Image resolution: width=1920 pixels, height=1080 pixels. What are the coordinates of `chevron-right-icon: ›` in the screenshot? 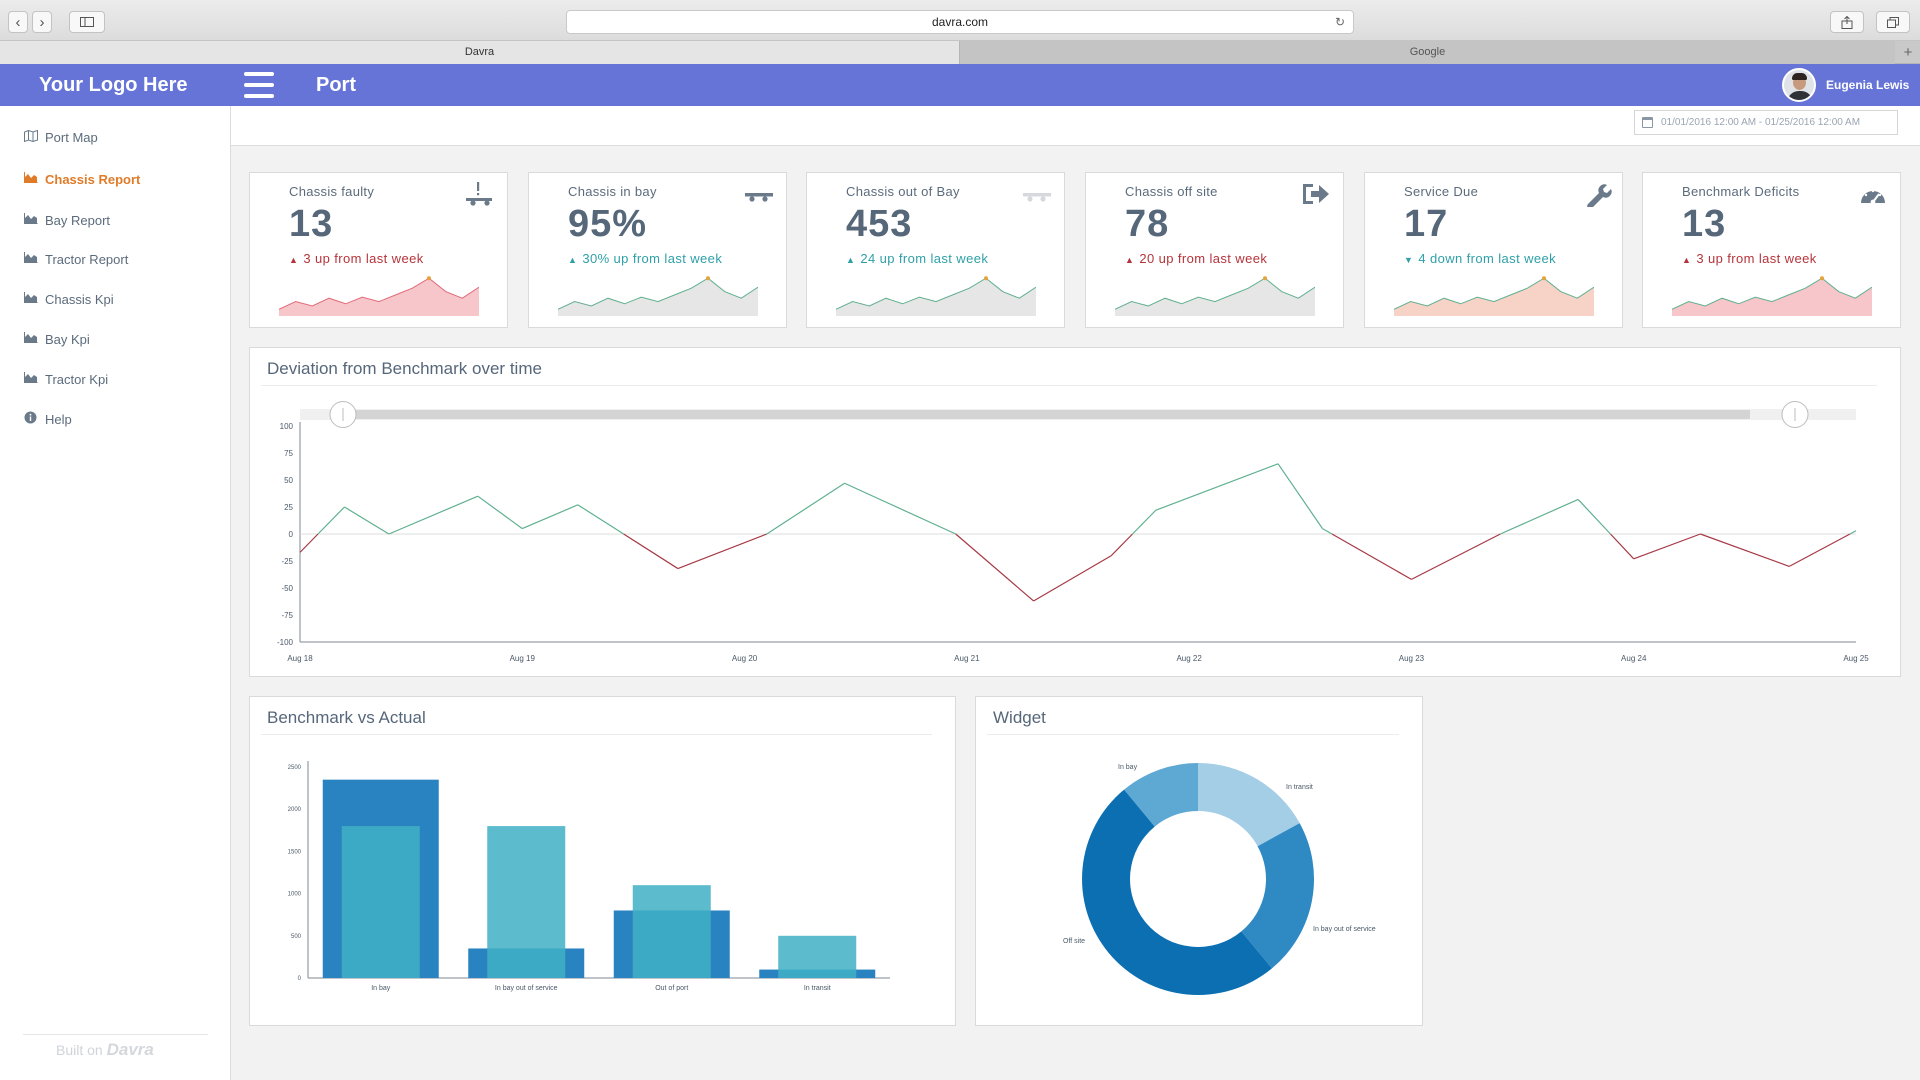 It's located at (42, 22).